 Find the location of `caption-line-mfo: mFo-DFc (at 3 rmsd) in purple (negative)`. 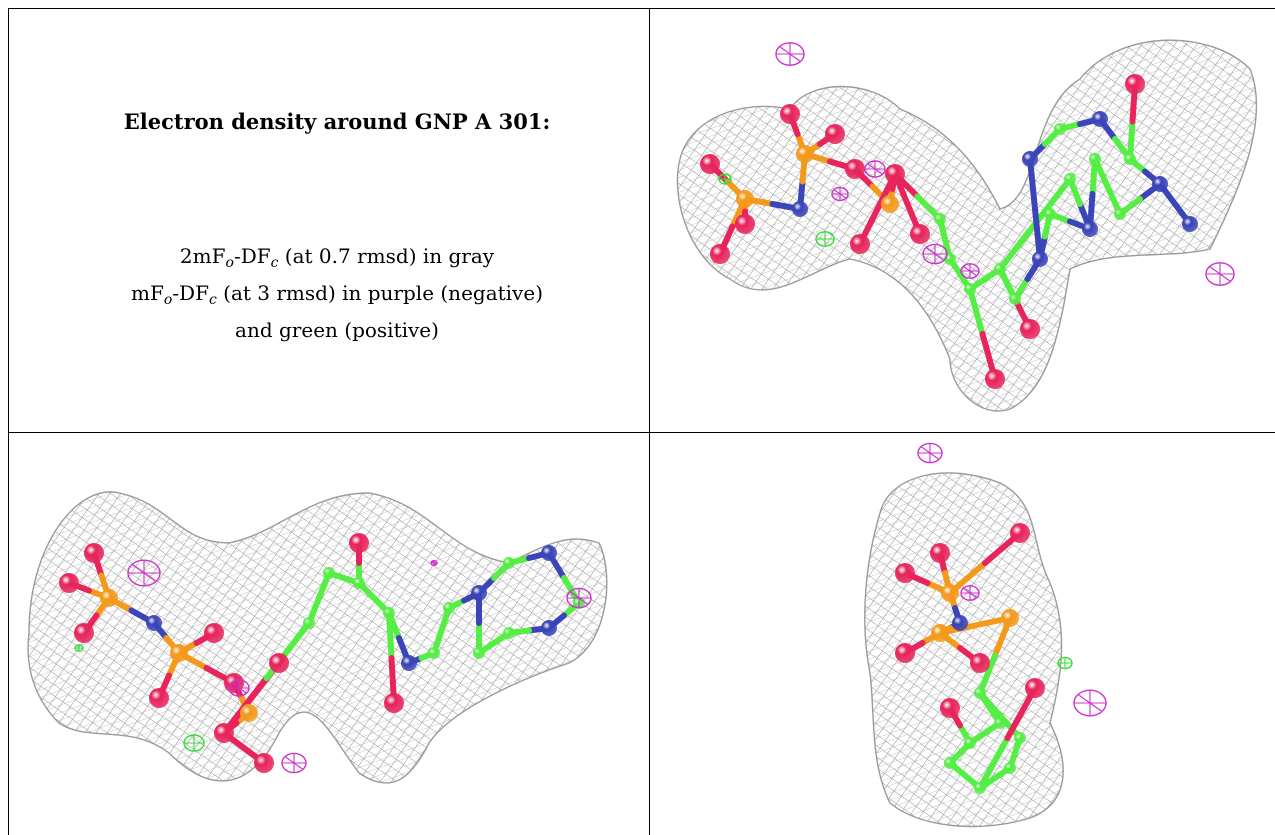

caption-line-mfo: mFo-DFc (at 3 rmsd) in purple (negative) is located at coordinates (337, 294).